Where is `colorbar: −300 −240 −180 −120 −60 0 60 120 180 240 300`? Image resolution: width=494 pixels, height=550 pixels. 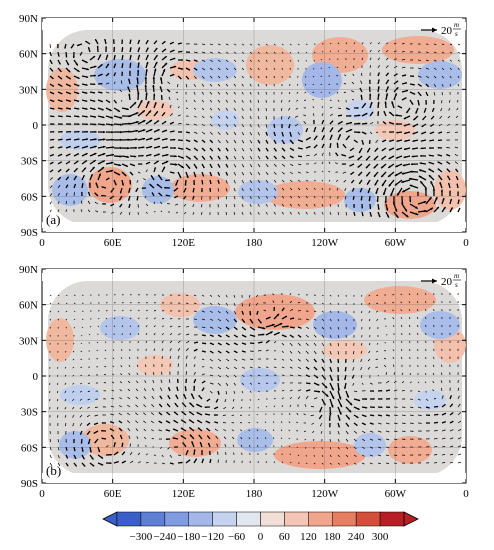
colorbar: −300 −240 −180 −120 −60 0 60 120 180 240 300 is located at coordinates (260, 527).